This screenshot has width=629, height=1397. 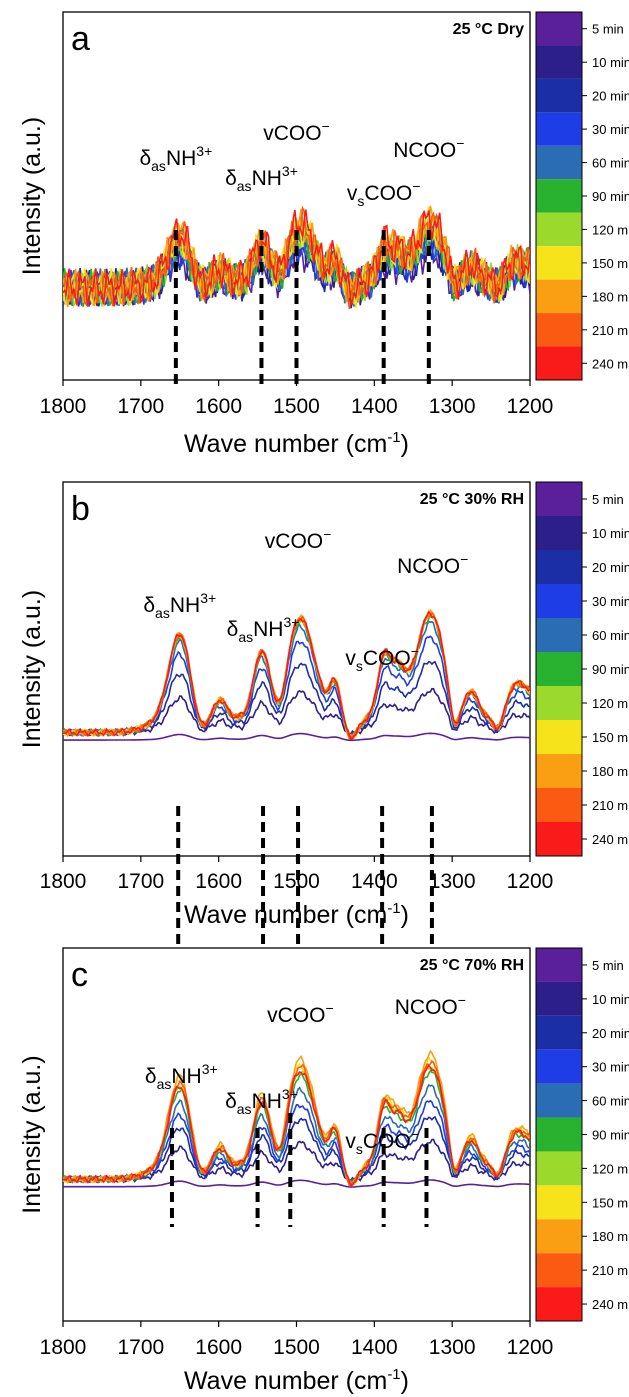 I want to click on legend-label: 210 min, so click(x=610, y=805).